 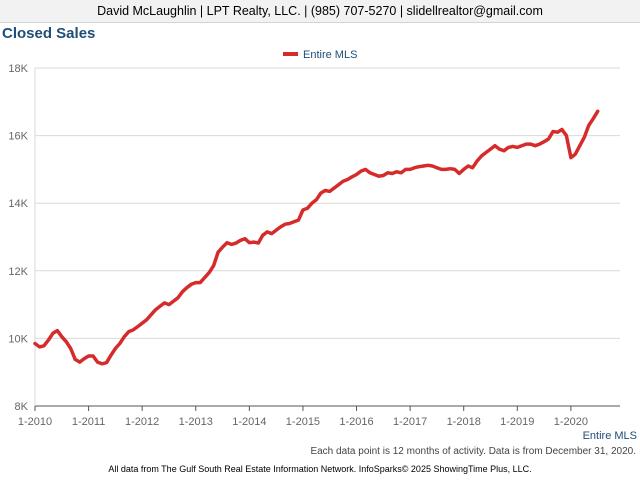 I want to click on y-tick-label: 18K, so click(x=18, y=69).